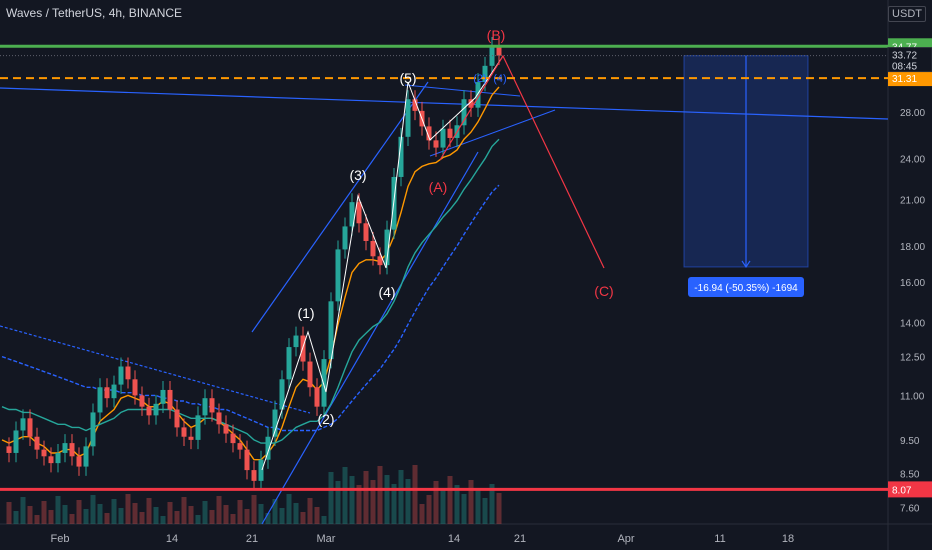 This screenshot has width=932, height=550. I want to click on price-axis-tick: 28.00, so click(912, 113).